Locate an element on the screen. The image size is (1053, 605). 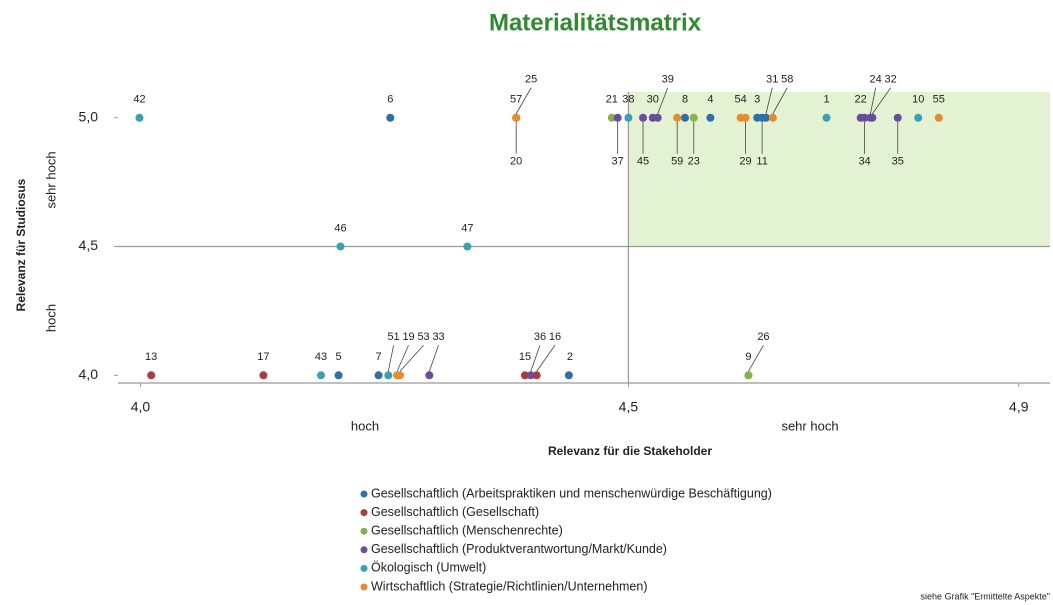
point-label: 26 is located at coordinates (763, 337).